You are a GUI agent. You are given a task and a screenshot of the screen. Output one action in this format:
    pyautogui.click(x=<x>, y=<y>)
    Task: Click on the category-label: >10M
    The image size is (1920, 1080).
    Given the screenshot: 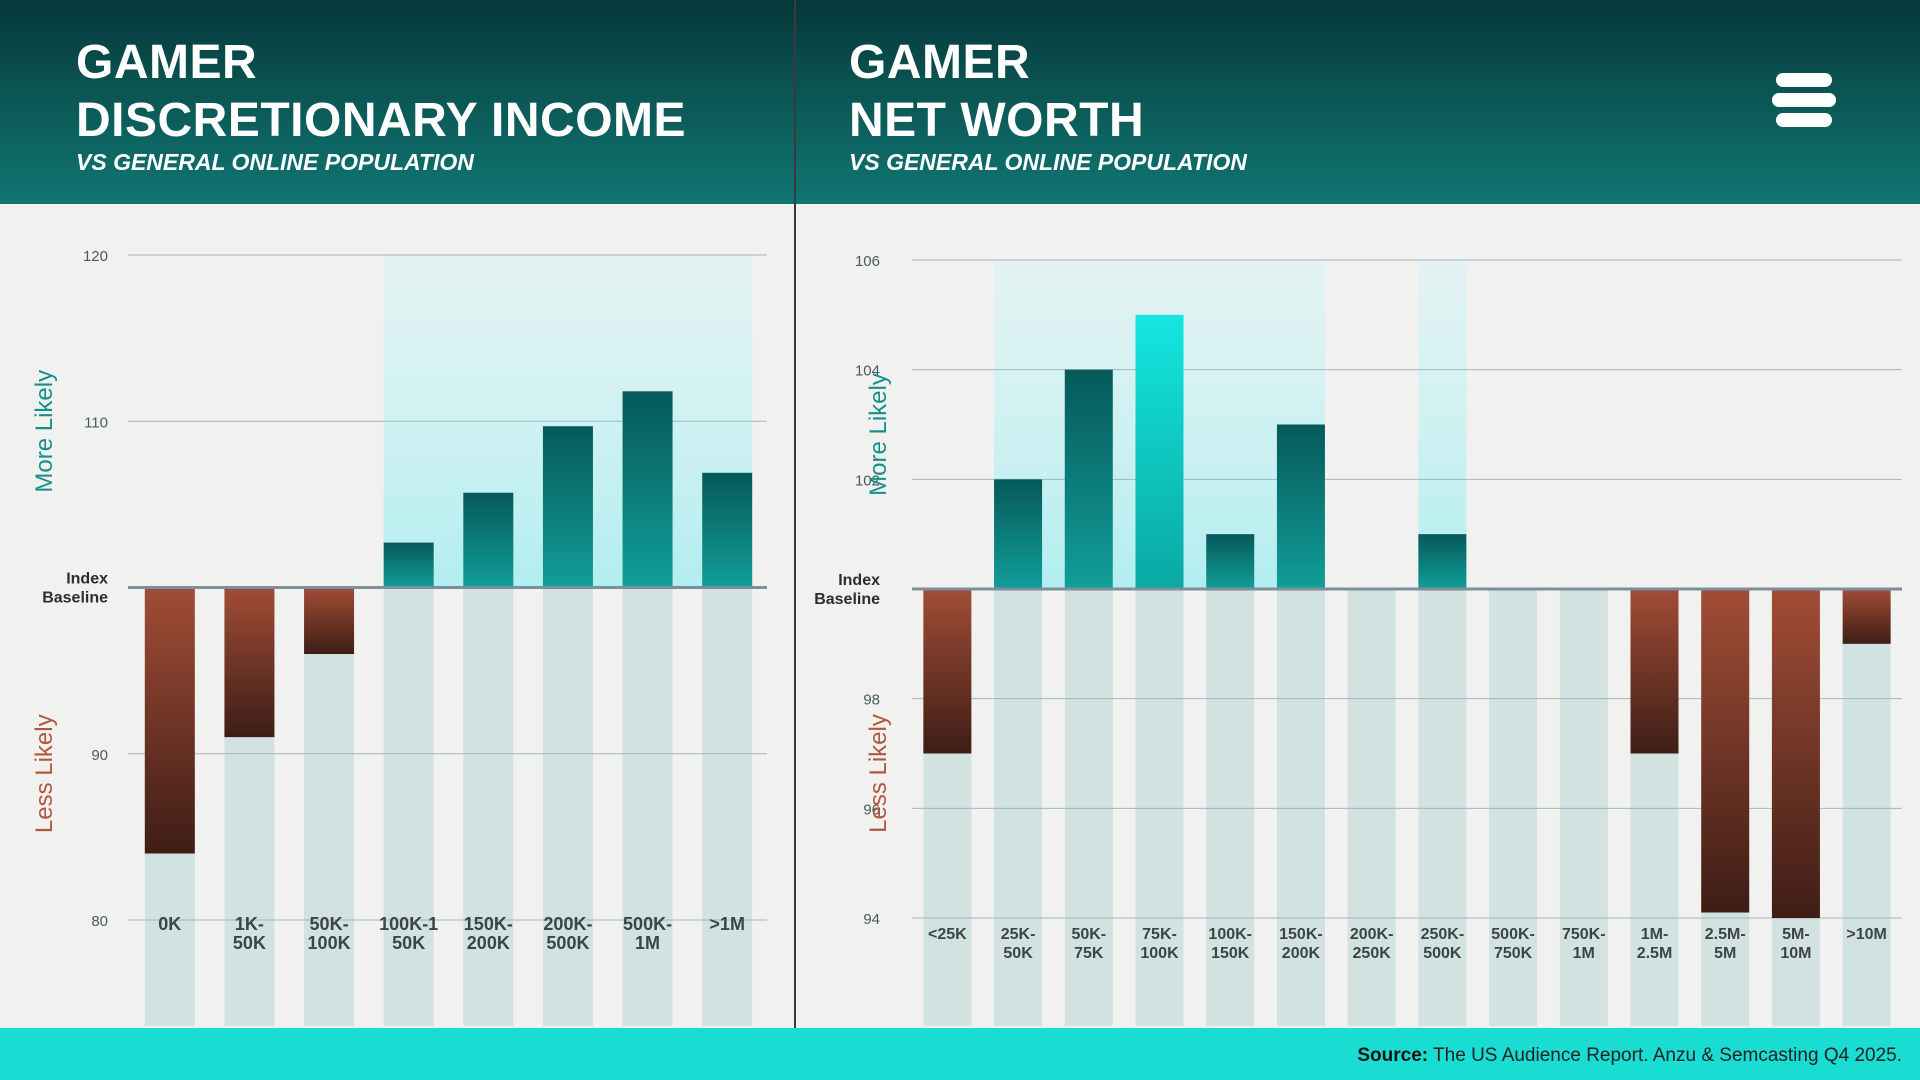 What is the action you would take?
    pyautogui.click(x=1866, y=934)
    